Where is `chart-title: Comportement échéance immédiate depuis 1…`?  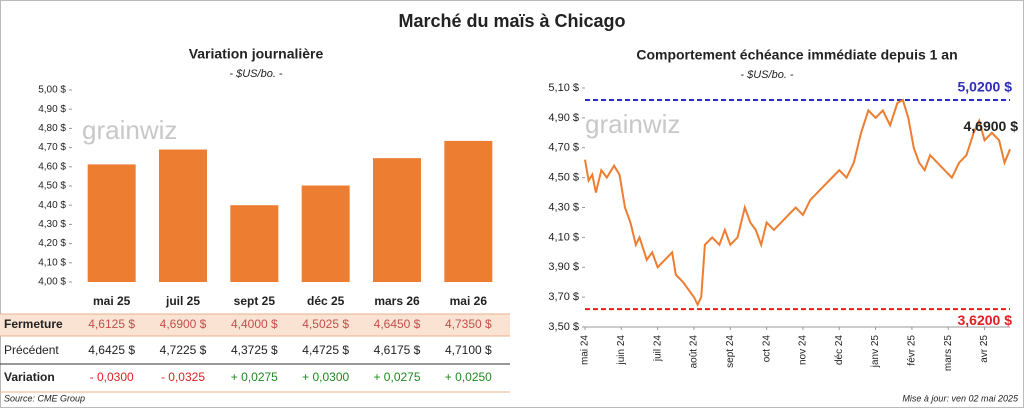
chart-title: Comportement échéance immédiate depuis 1… is located at coordinates (796, 55).